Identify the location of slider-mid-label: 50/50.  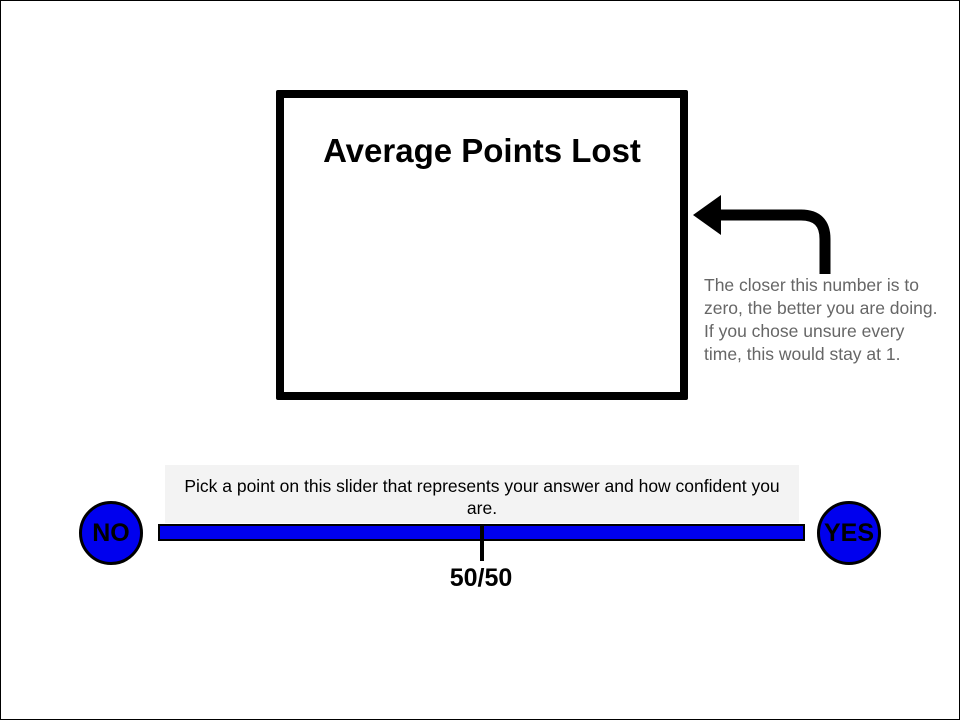
(481, 578).